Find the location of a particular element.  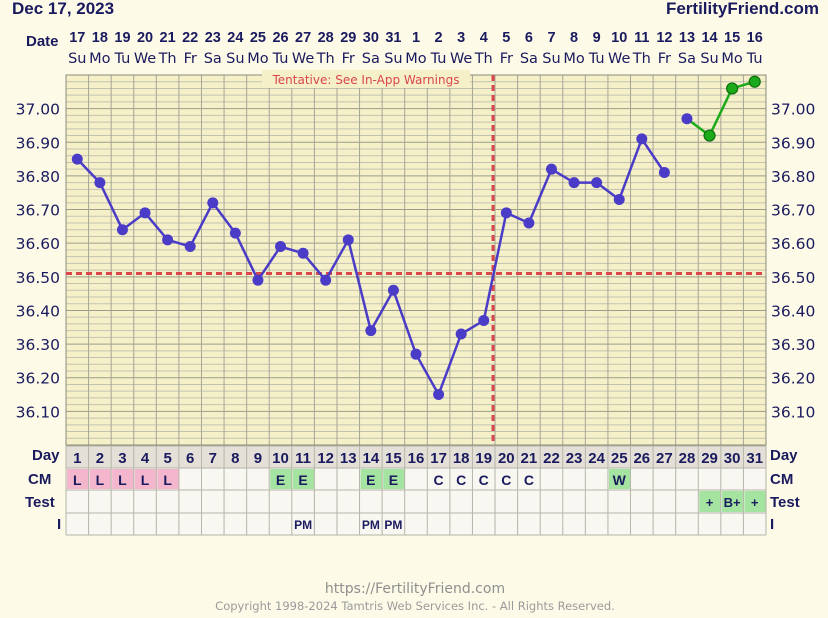

date-label: 9 is located at coordinates (597, 38).